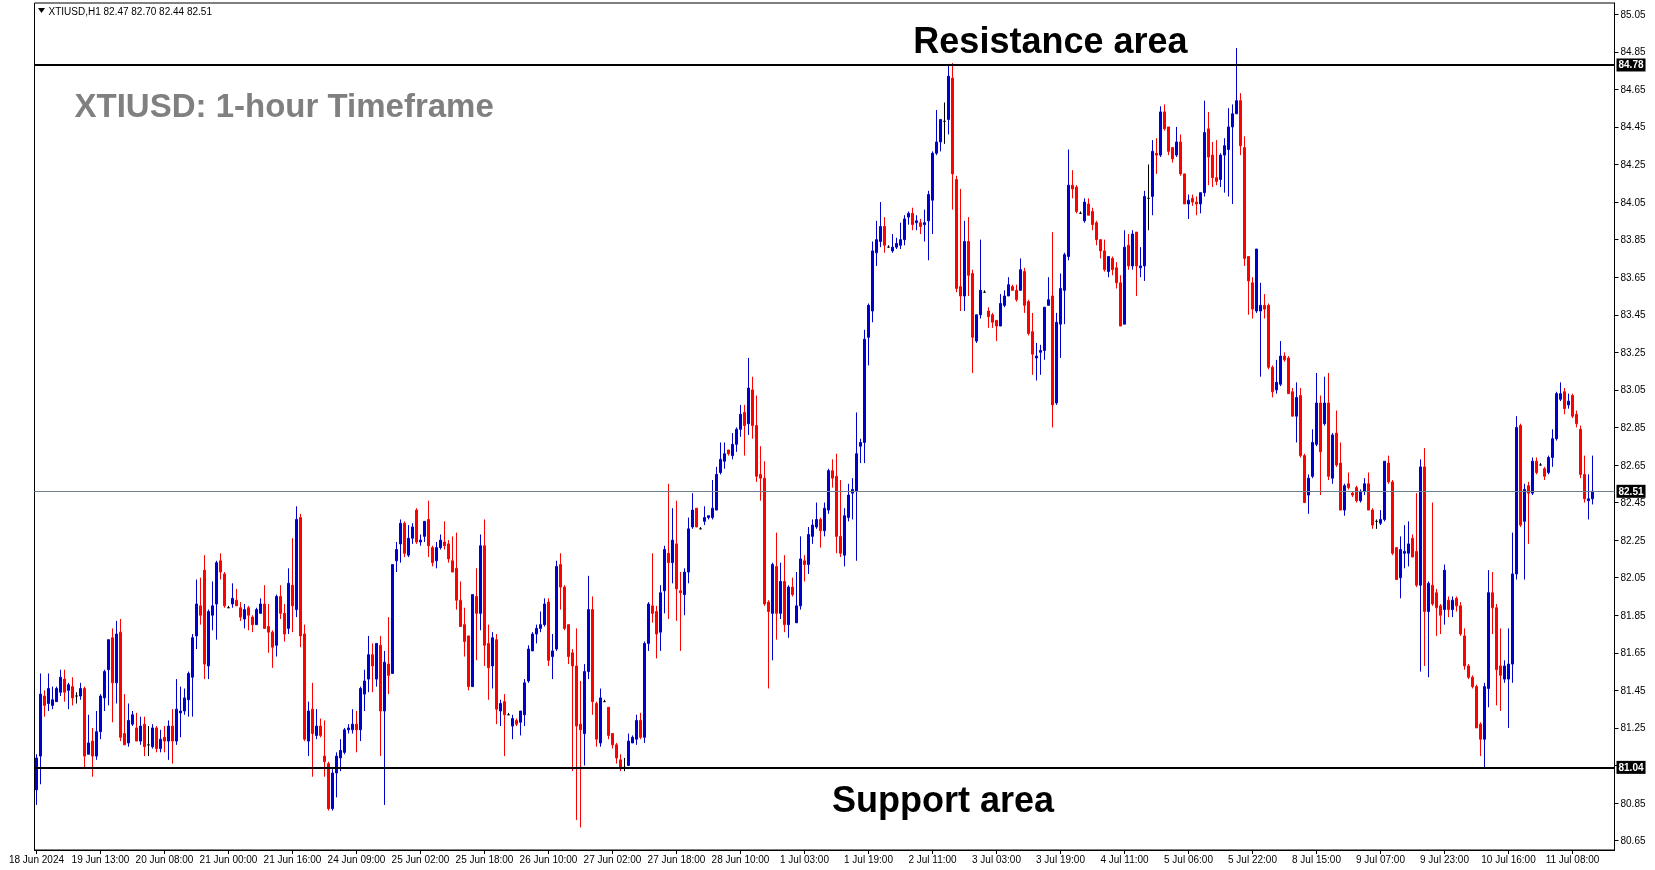 The width and height of the screenshot is (1655, 870). Describe the element at coordinates (1633, 615) in the screenshot. I see `y-tick-label: 81.85` at that location.